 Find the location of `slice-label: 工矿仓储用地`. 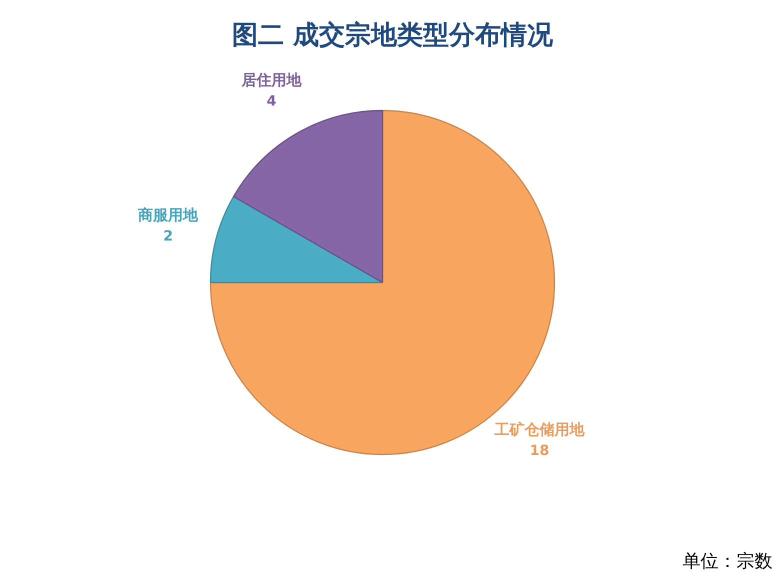

slice-label: 工矿仓储用地 is located at coordinates (539, 429).